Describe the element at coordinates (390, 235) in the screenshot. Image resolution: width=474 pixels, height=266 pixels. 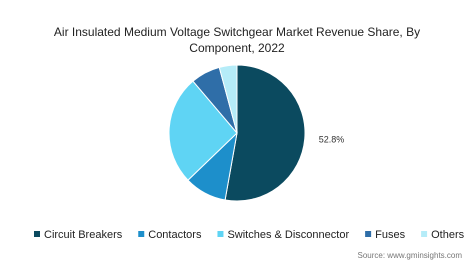
I see `legend-label: Fuses` at that location.